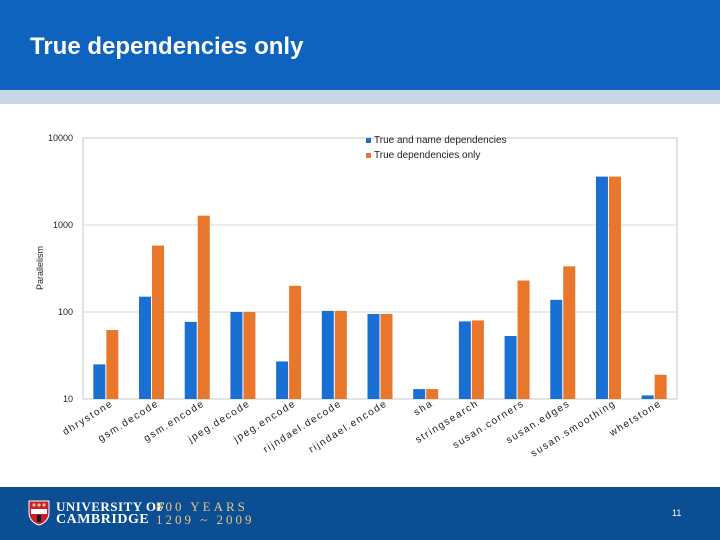  I want to click on bar-true-only-sha, so click(432, 394).